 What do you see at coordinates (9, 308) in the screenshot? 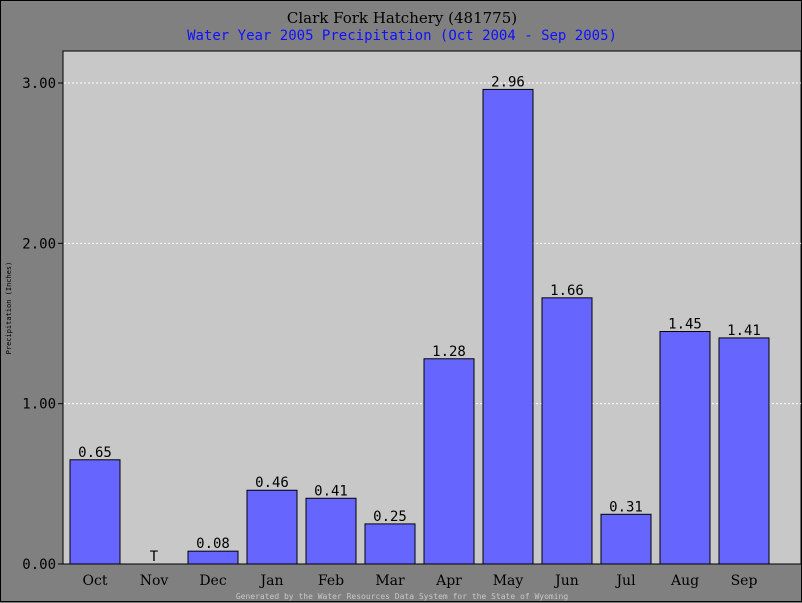
I see `y-axis-label: Precipitation (Inches)` at bounding box center [9, 308].